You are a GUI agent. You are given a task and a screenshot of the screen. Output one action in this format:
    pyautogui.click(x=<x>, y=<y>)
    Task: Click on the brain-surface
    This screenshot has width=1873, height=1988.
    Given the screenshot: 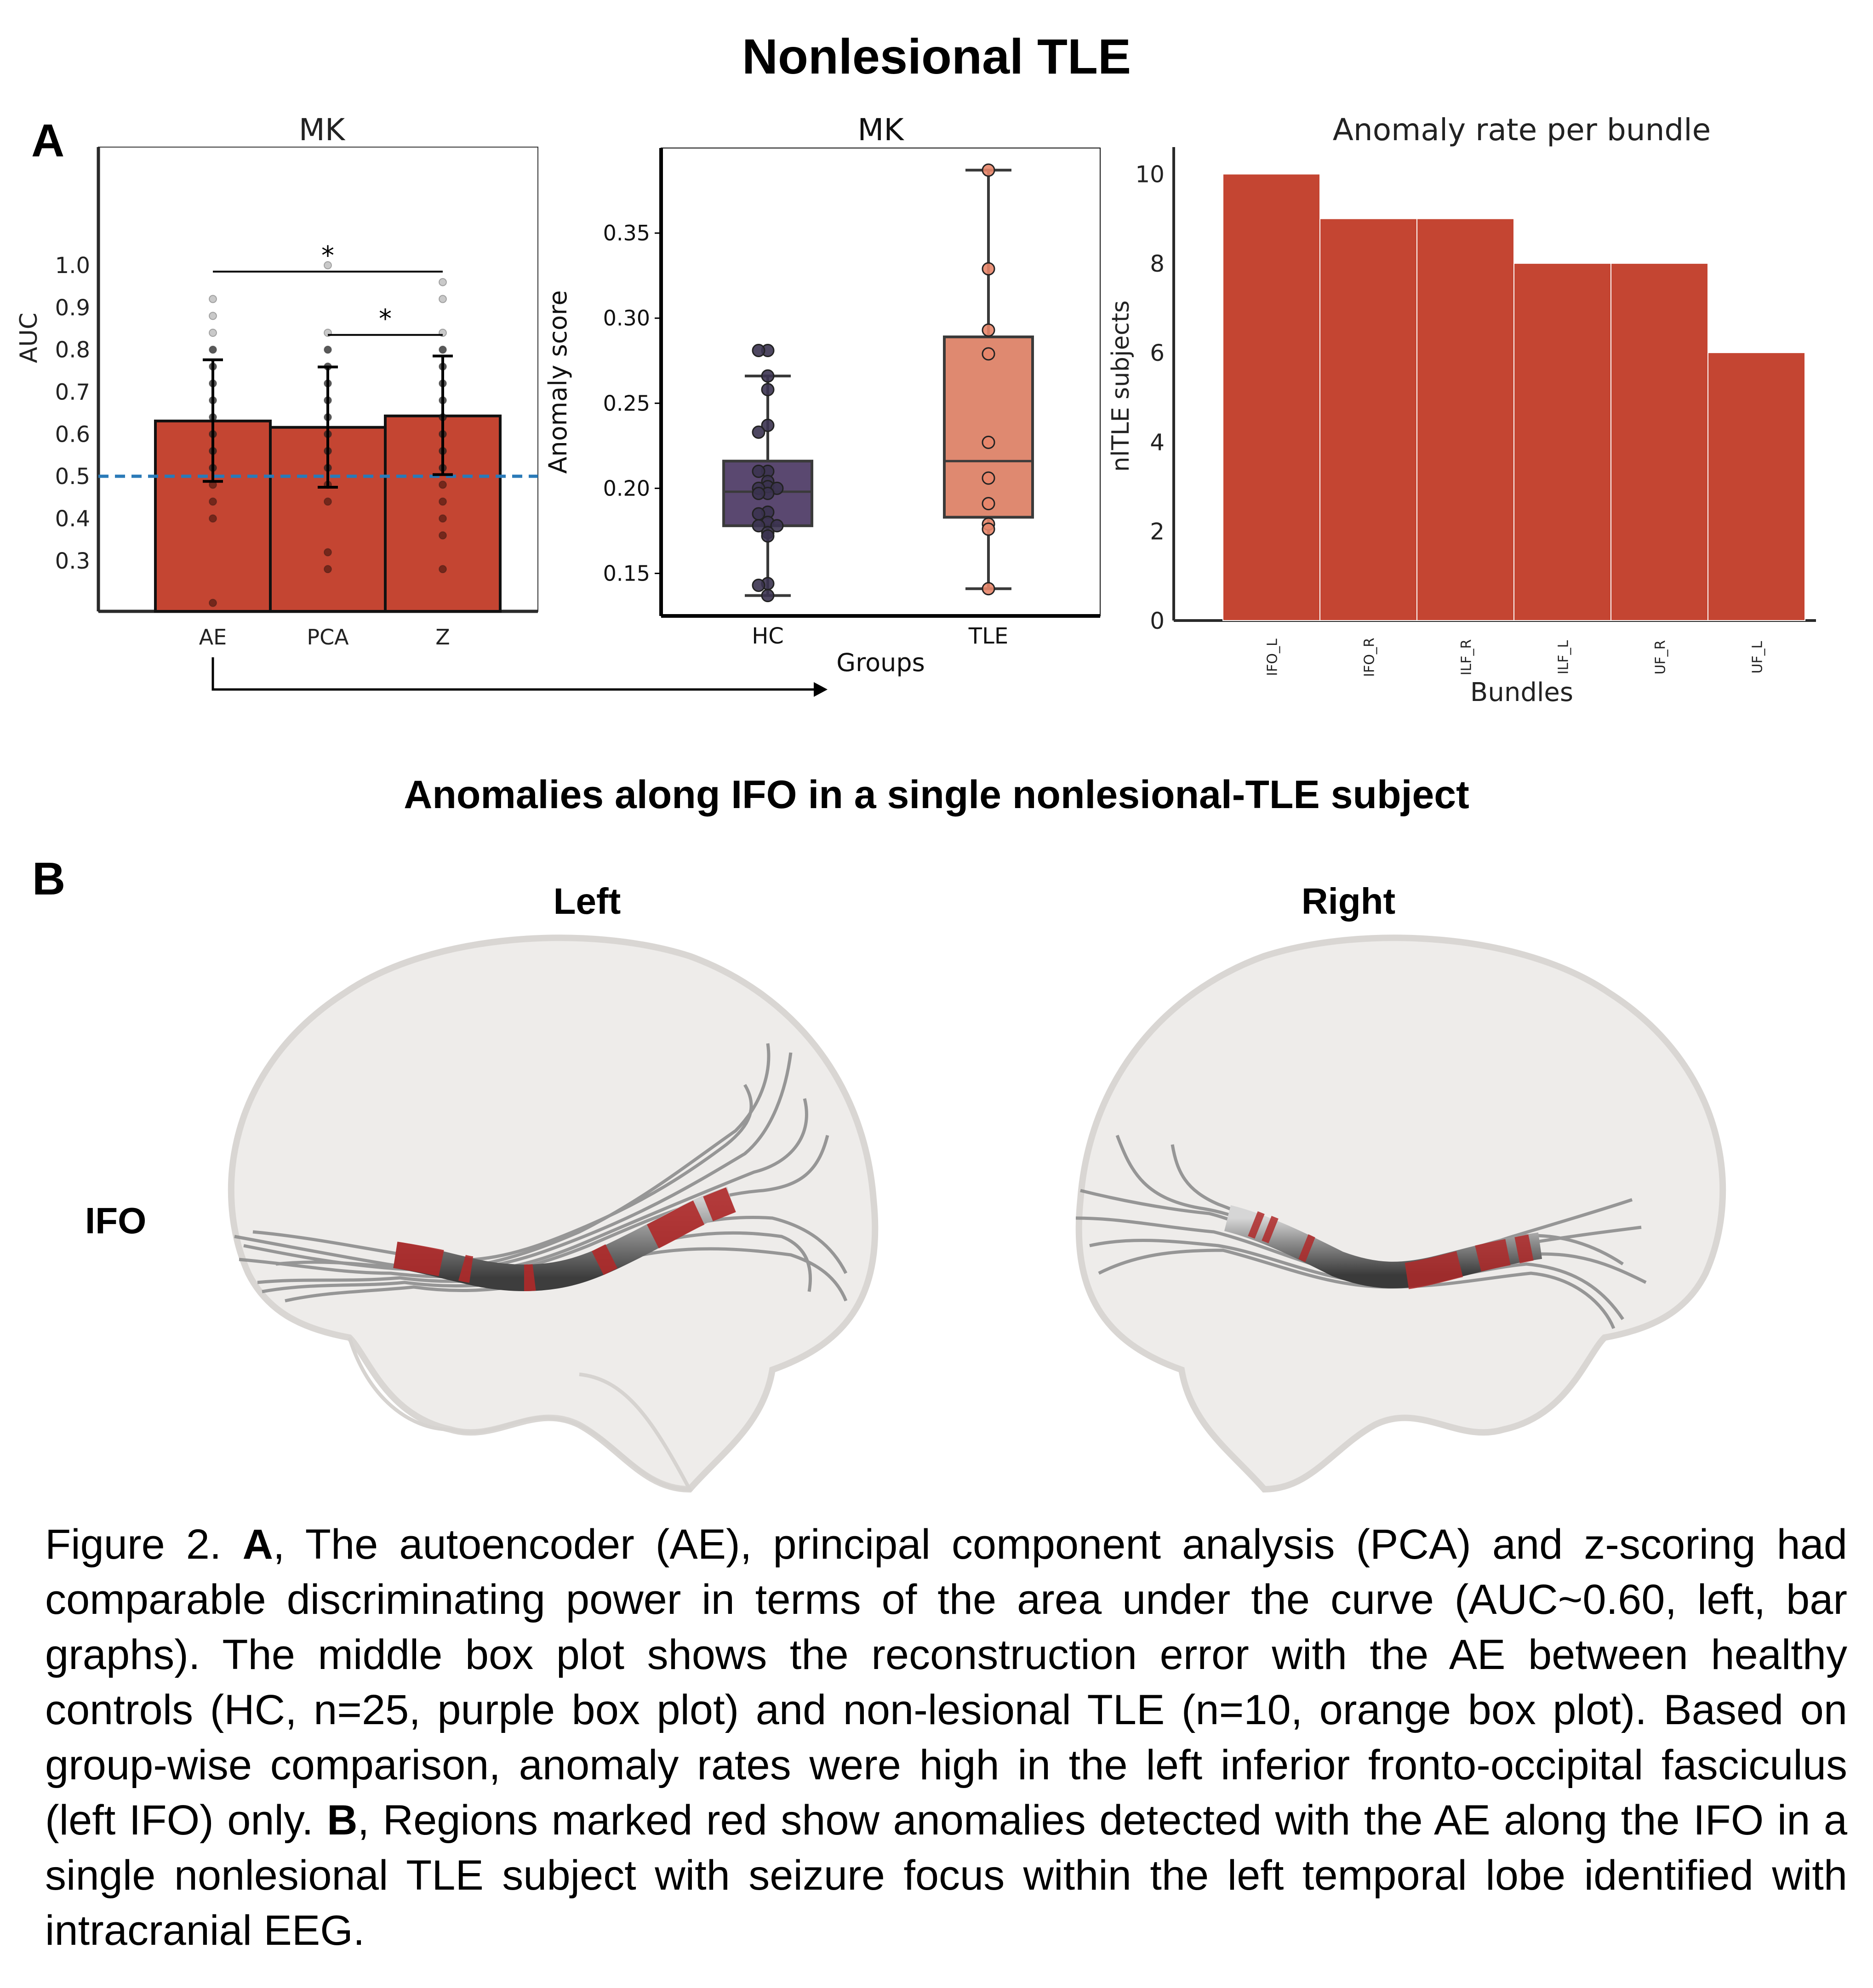 What is the action you would take?
    pyautogui.click(x=553, y=1213)
    